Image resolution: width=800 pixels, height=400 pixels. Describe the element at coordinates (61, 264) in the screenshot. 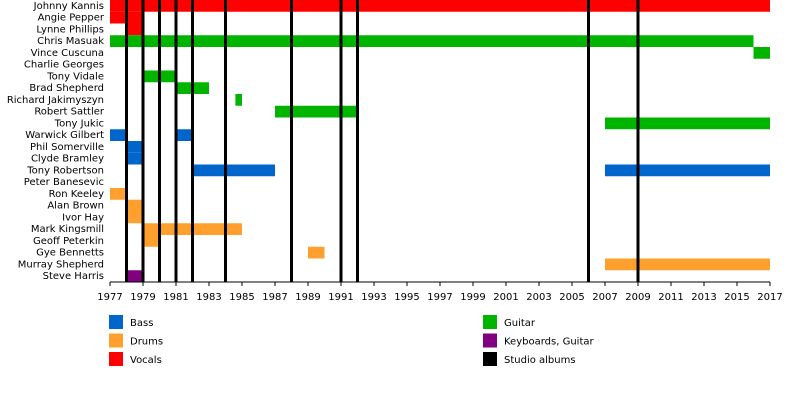

I see `member-label: Murray Shepherd` at that location.